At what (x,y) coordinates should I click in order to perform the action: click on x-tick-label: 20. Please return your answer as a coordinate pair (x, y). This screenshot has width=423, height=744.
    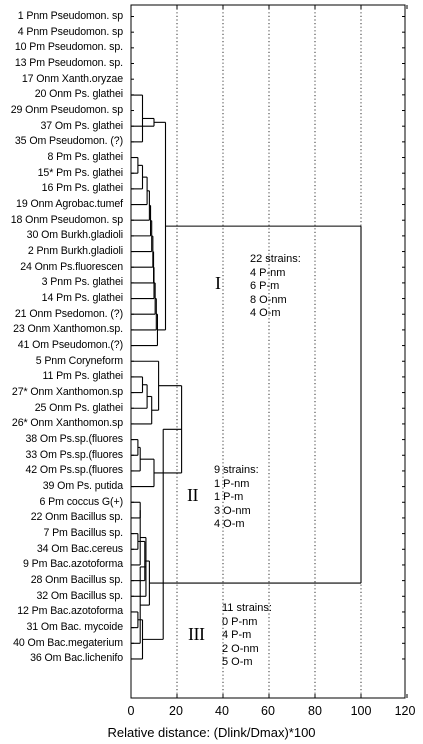
    Looking at the image, I should click on (176, 711).